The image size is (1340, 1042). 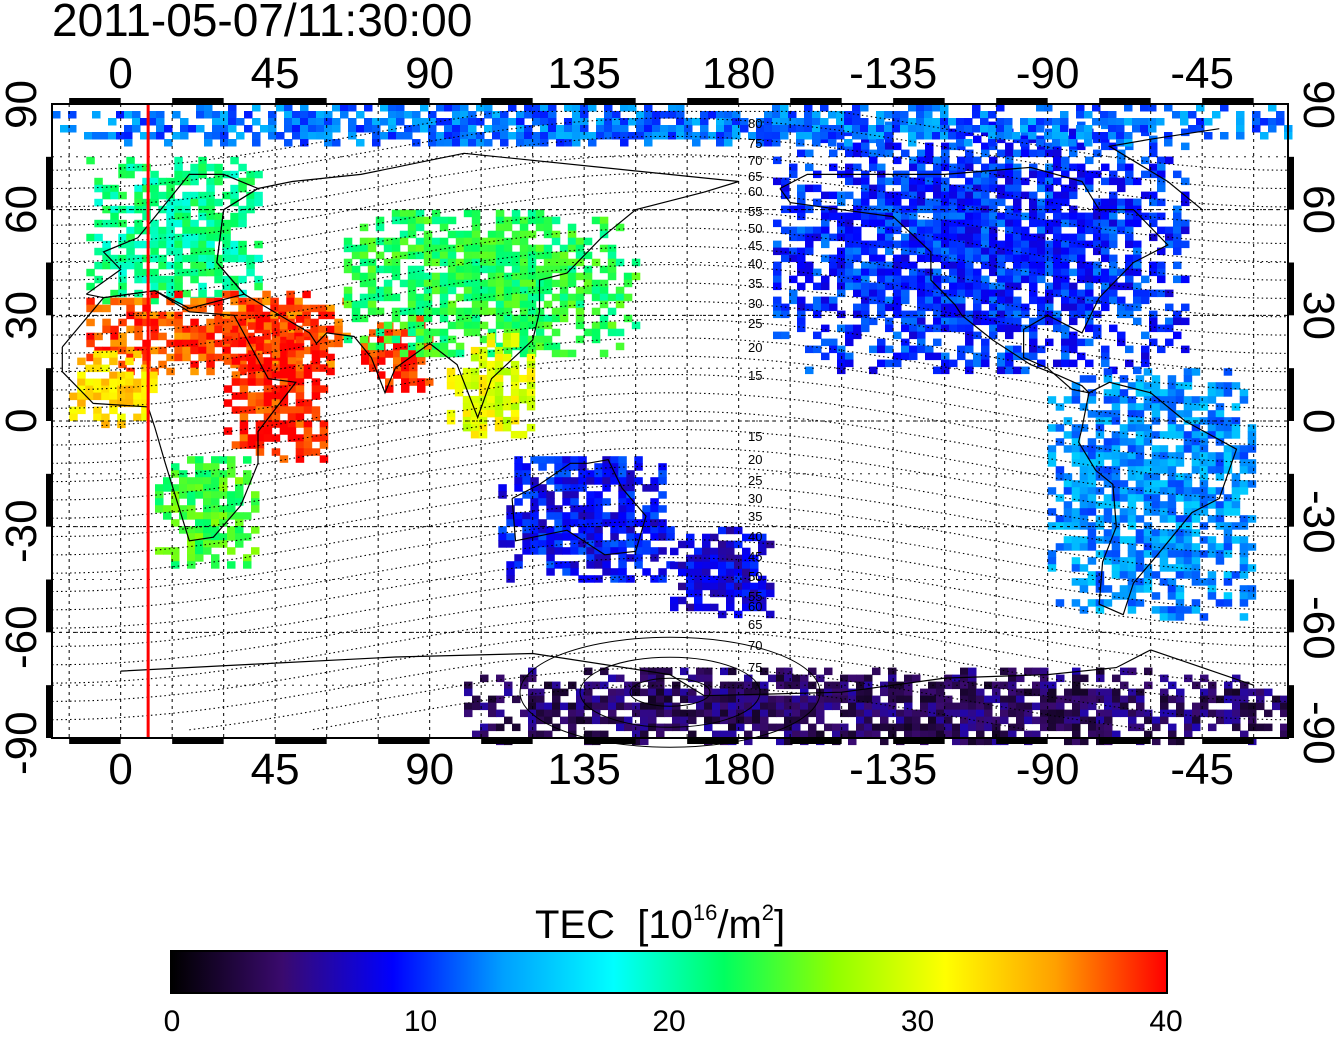 What do you see at coordinates (113, 389) in the screenshot?
I see `tec-region-w-africa` at bounding box center [113, 389].